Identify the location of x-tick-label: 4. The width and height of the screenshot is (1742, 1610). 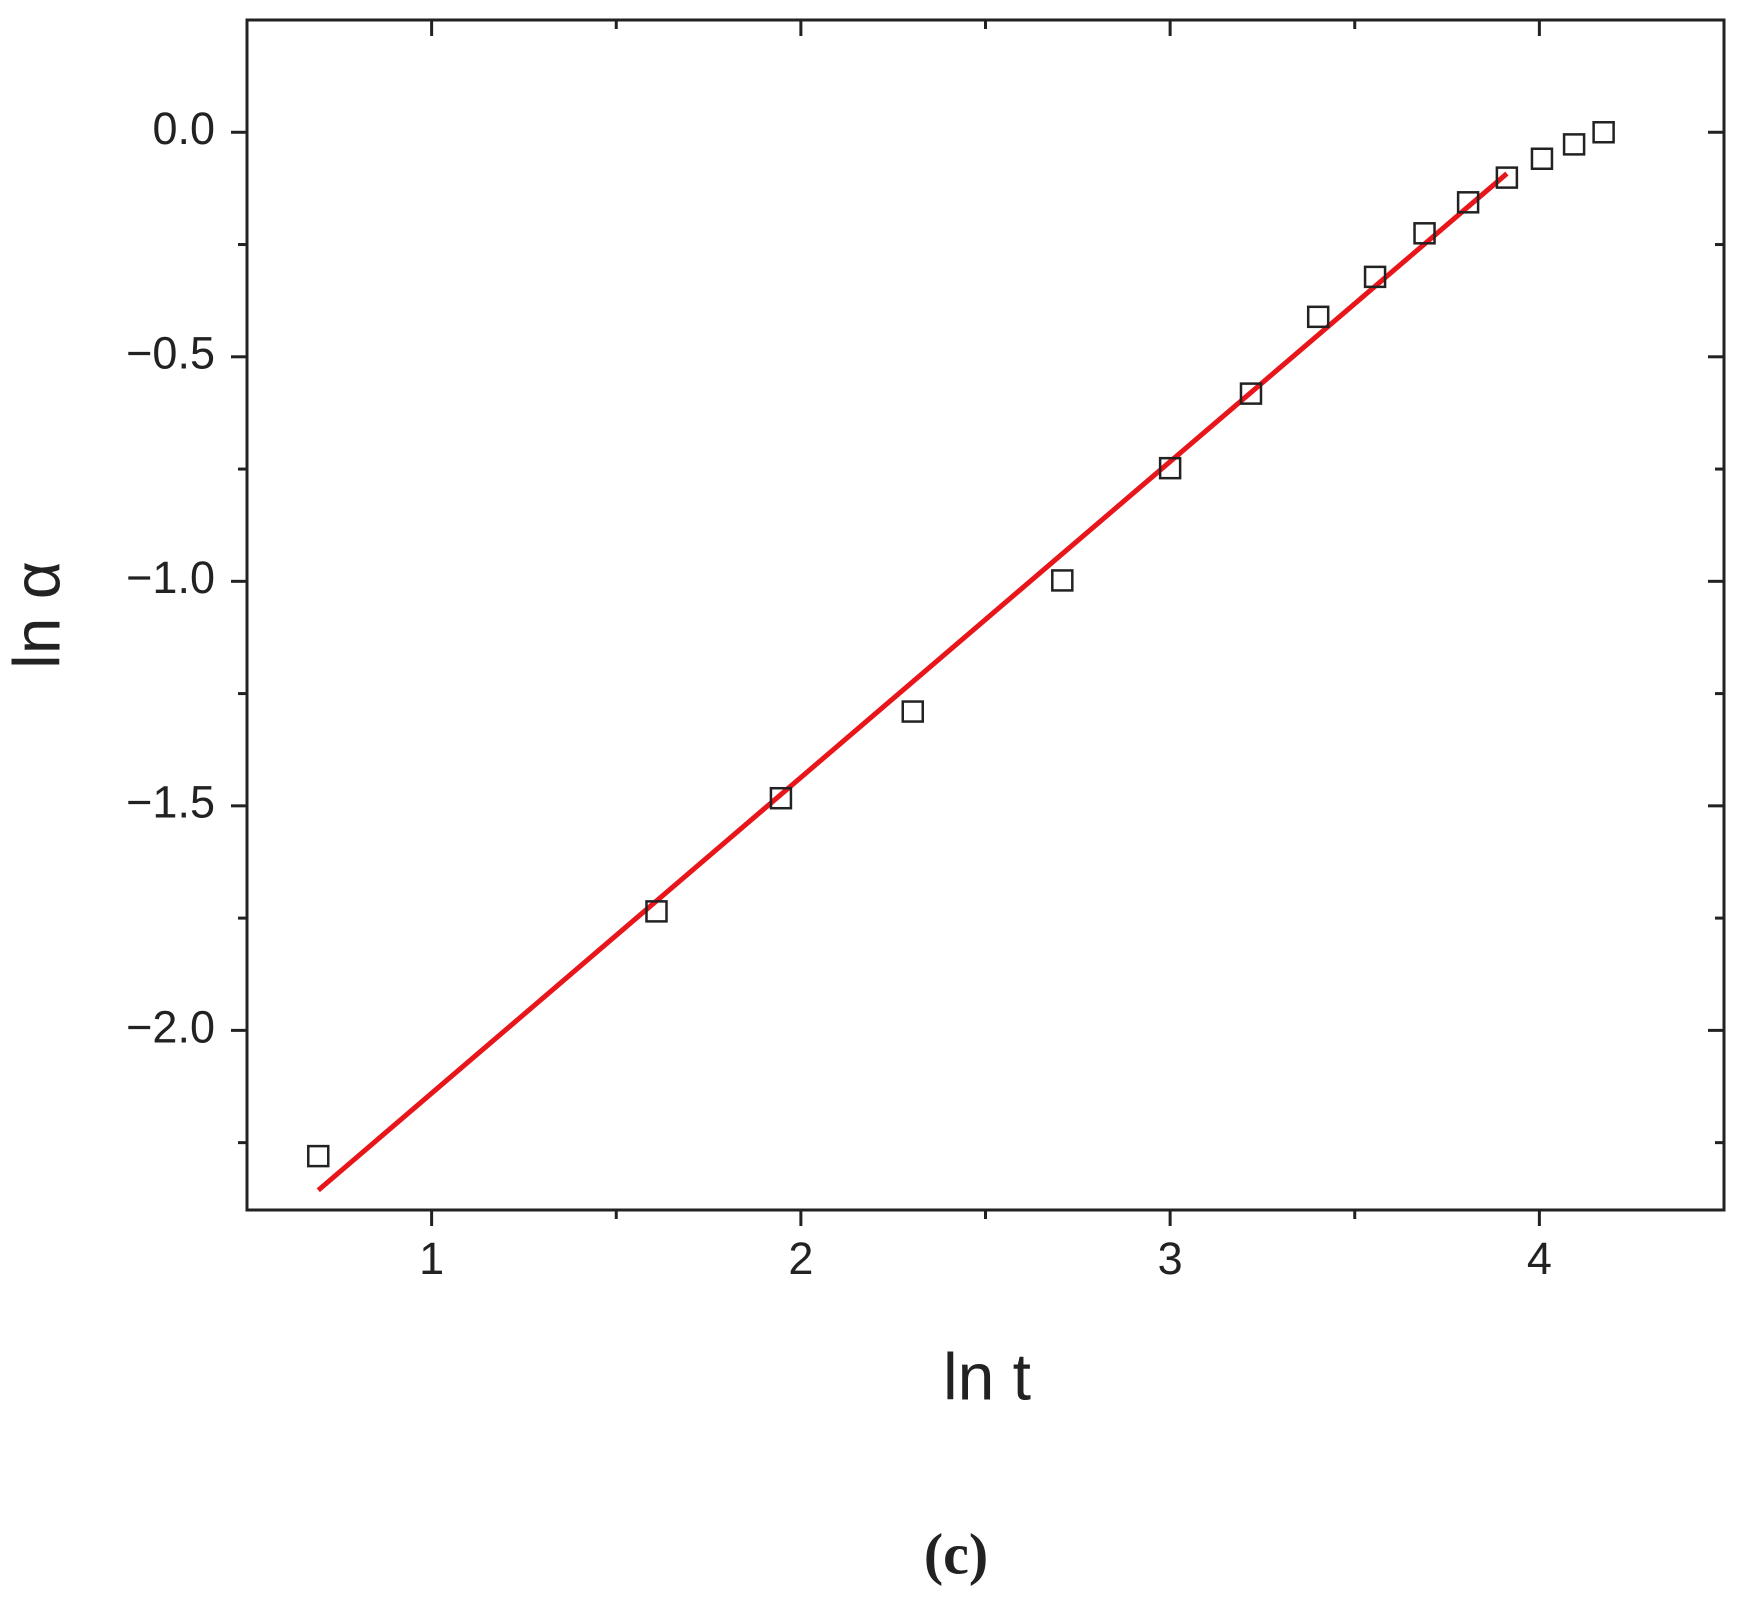
(1539, 1258).